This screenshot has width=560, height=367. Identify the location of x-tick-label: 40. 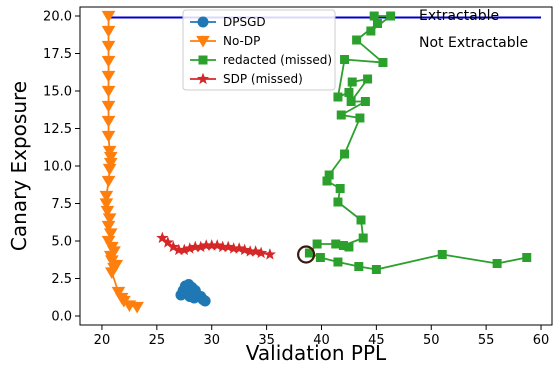
(321, 340).